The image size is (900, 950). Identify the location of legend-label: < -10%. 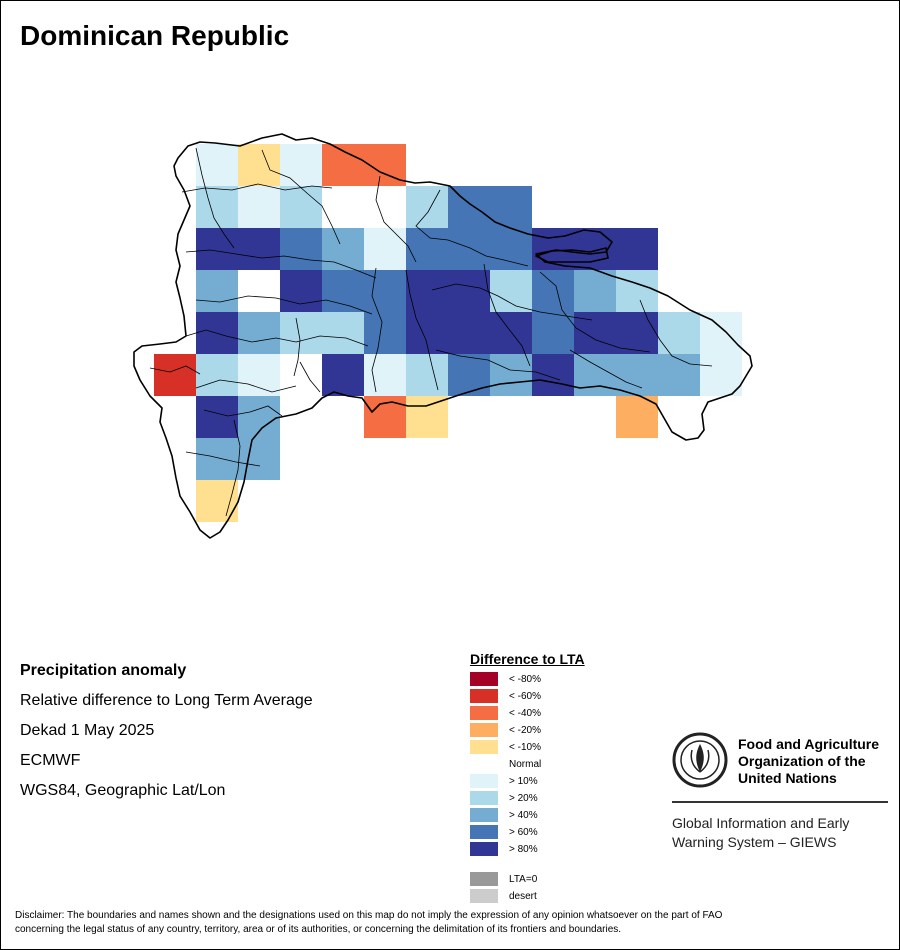
(525, 747).